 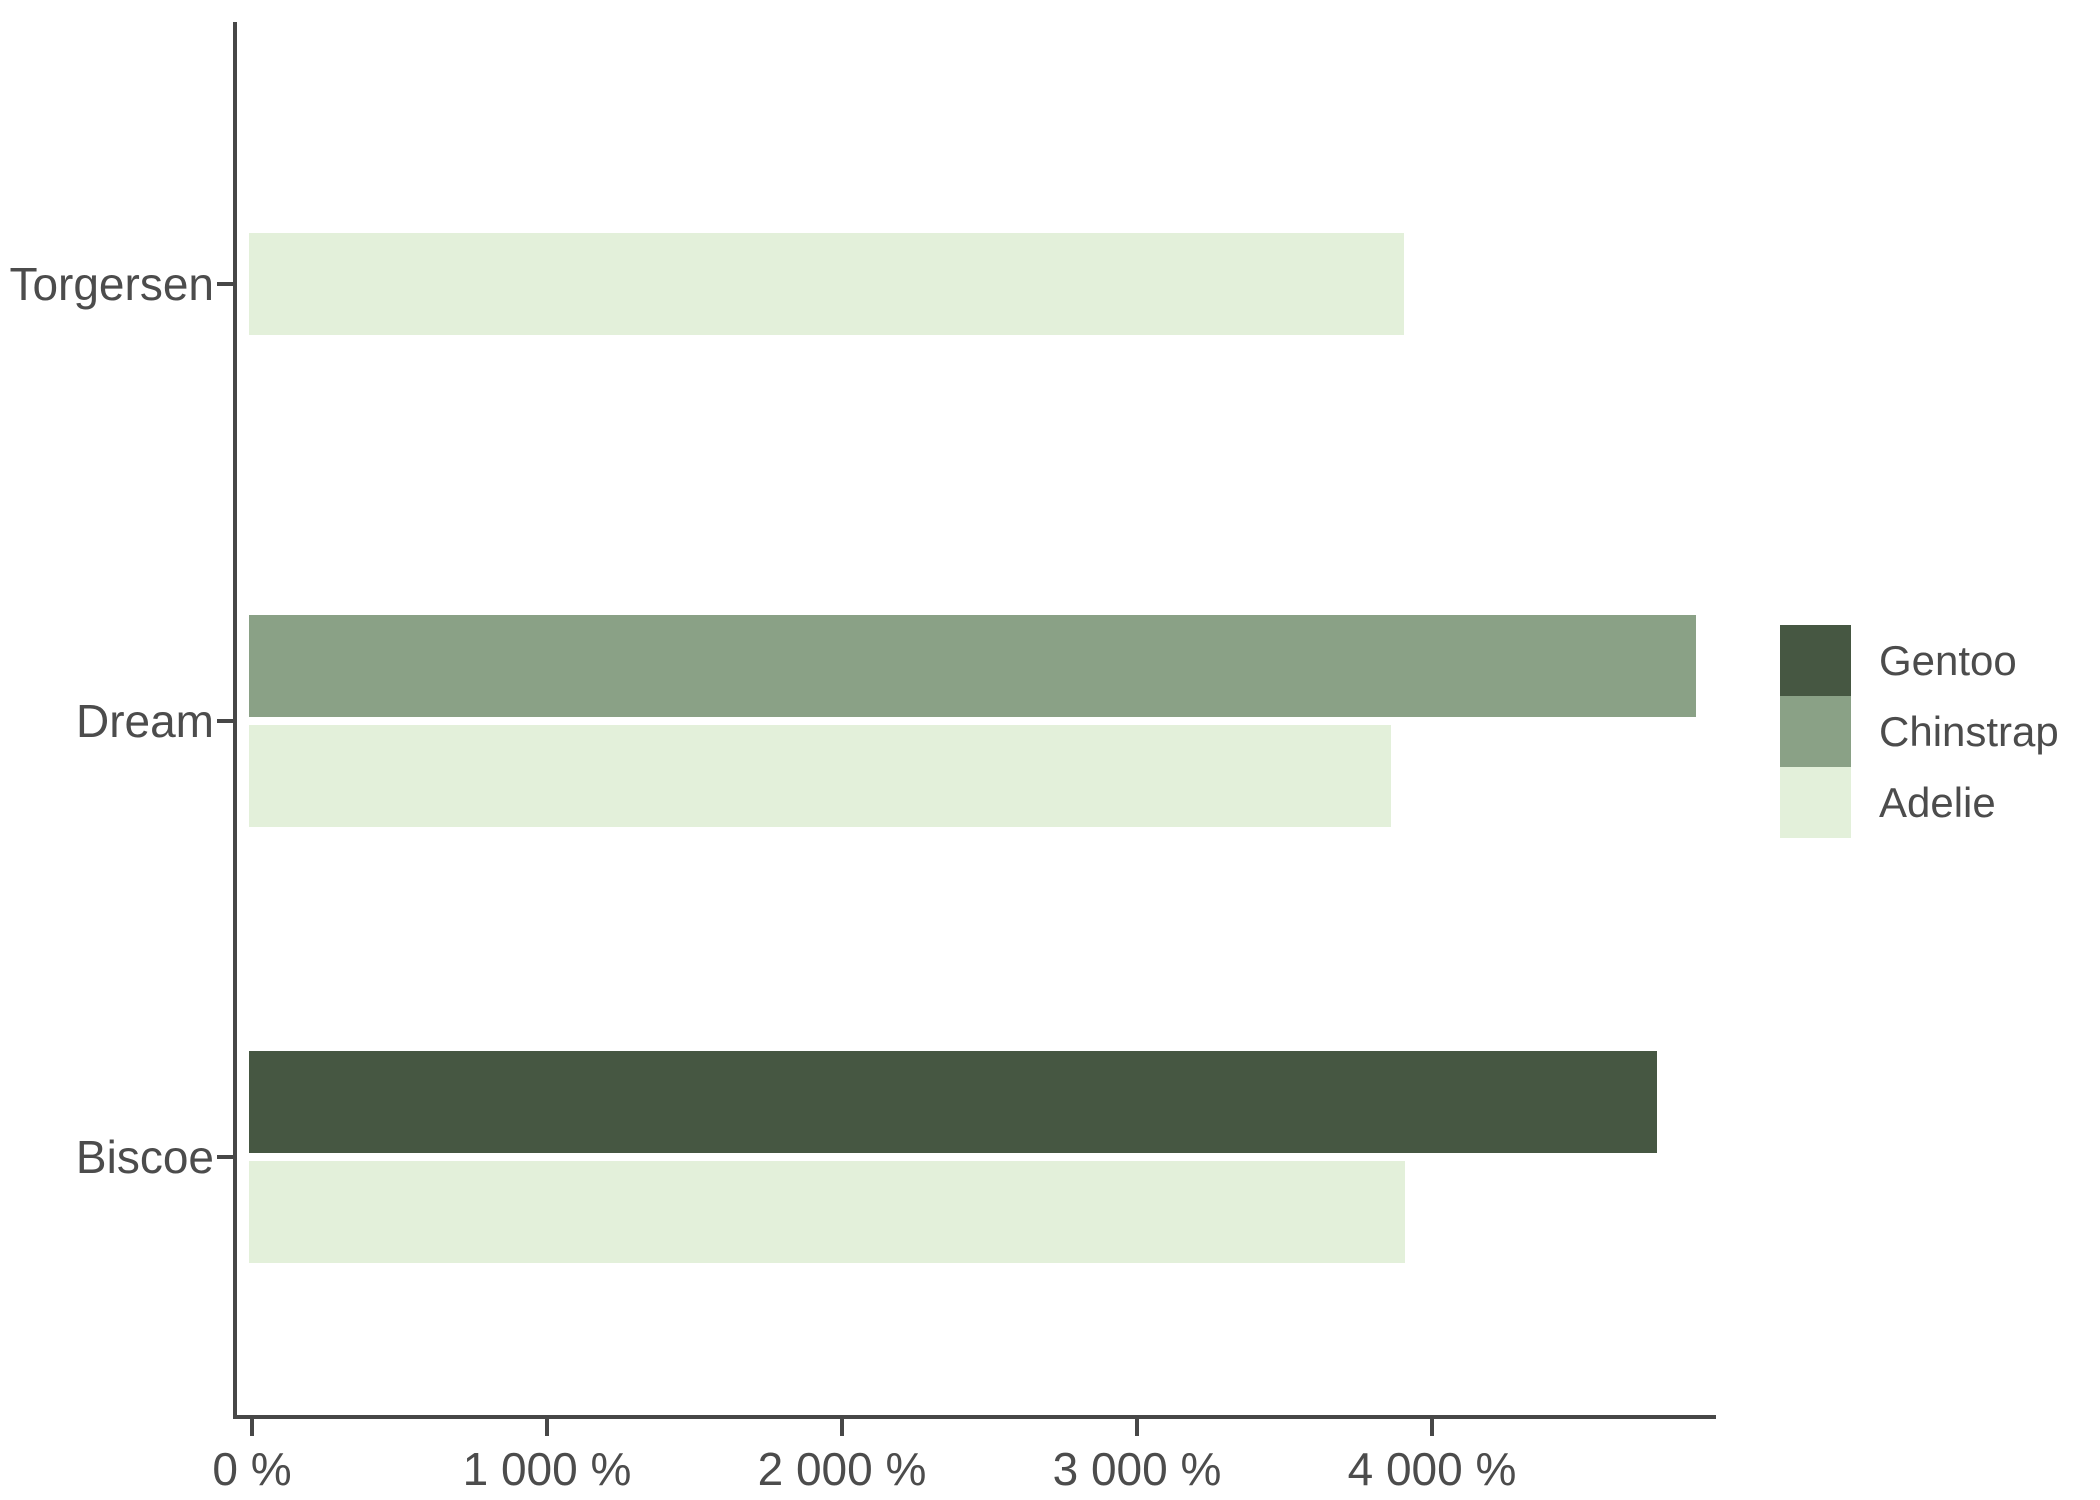 What do you see at coordinates (1815, 802) in the screenshot?
I see `legend-swatch-adelie` at bounding box center [1815, 802].